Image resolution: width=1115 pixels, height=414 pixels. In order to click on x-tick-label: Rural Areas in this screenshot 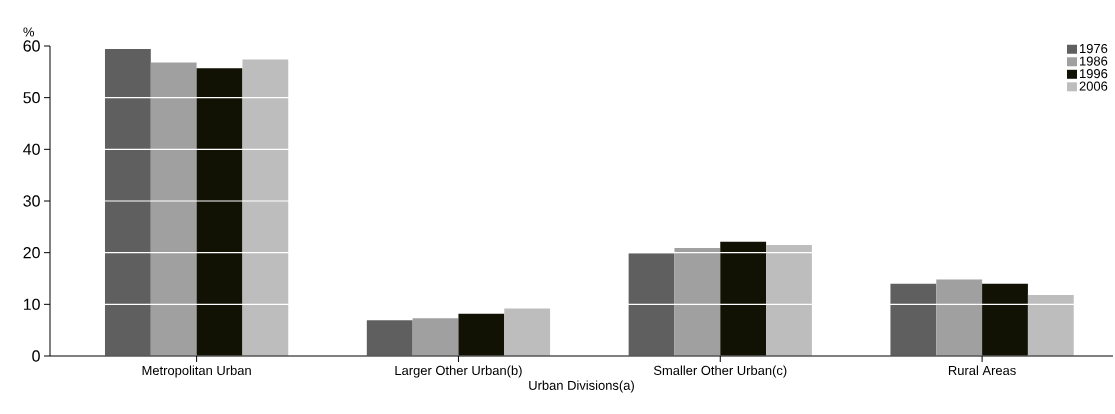, I will do `click(982, 370)`.